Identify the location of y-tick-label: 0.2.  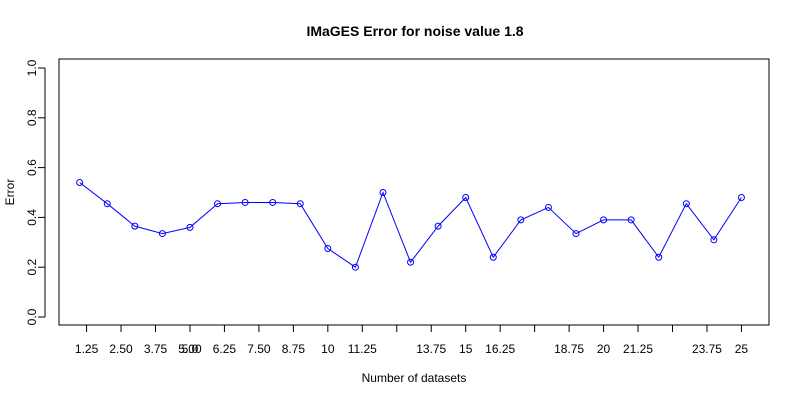
(32, 267).